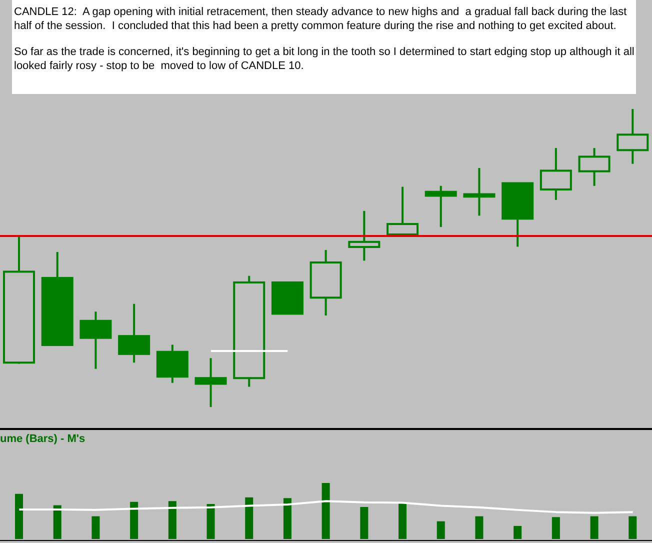 This screenshot has width=652, height=543. Describe the element at coordinates (43, 439) in the screenshot. I see `chart-title: ume (Bars) - M's` at that location.